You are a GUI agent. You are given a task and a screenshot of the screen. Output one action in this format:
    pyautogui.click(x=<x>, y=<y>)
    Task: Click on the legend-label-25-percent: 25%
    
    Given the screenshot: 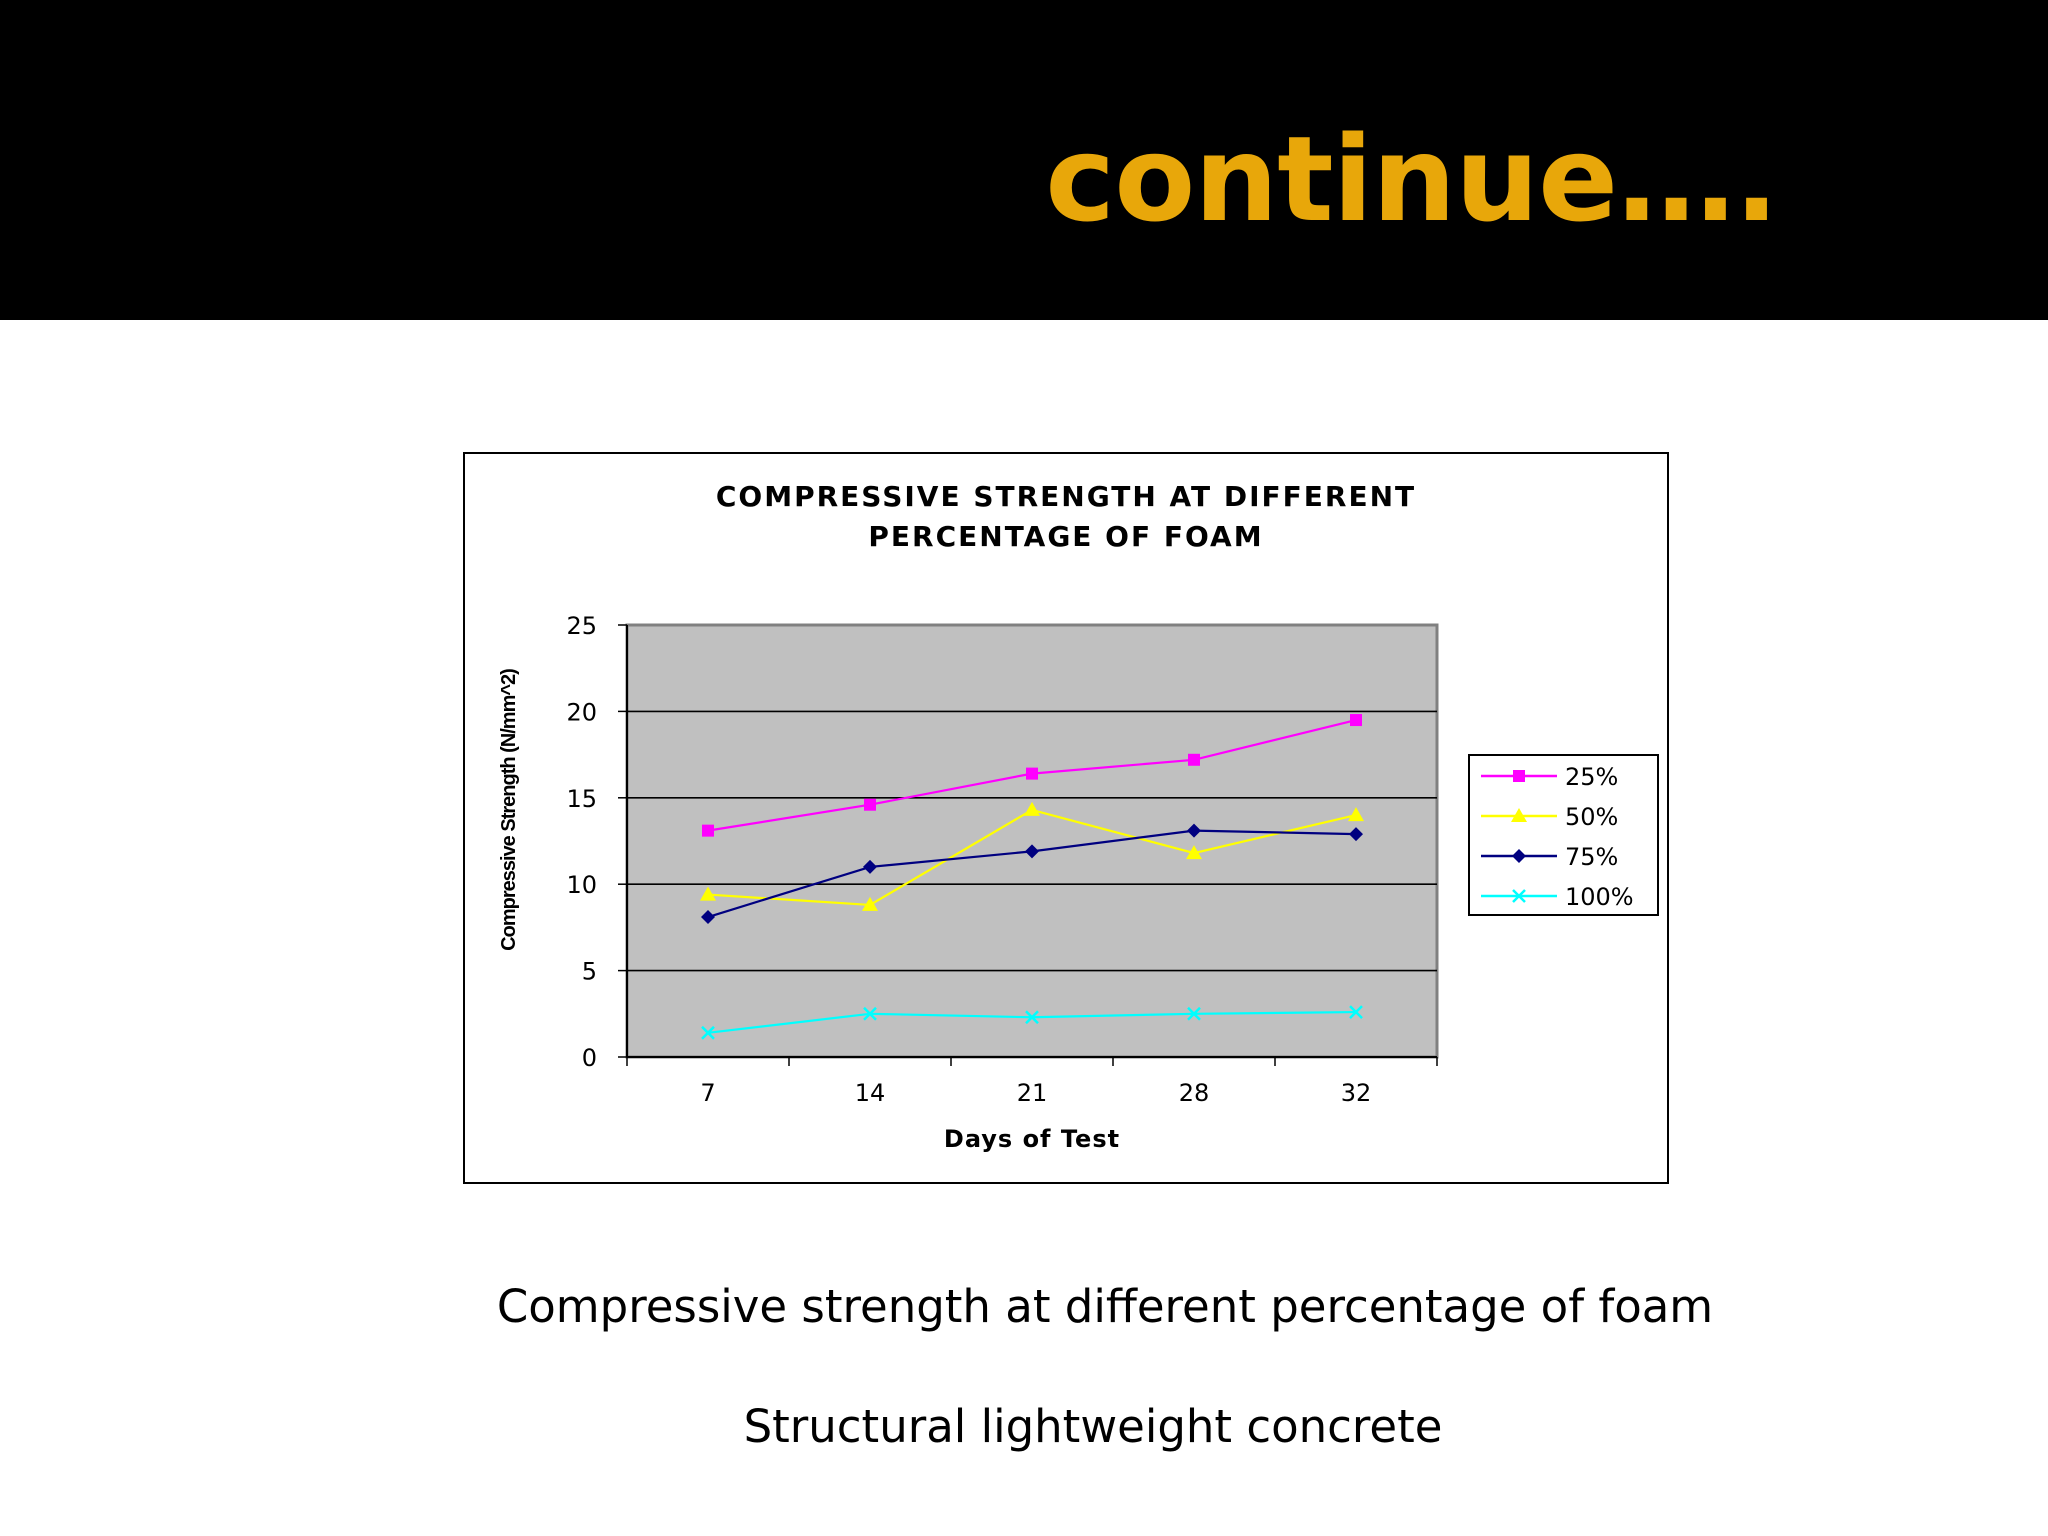 What is the action you would take?
    pyautogui.click(x=1591, y=777)
    